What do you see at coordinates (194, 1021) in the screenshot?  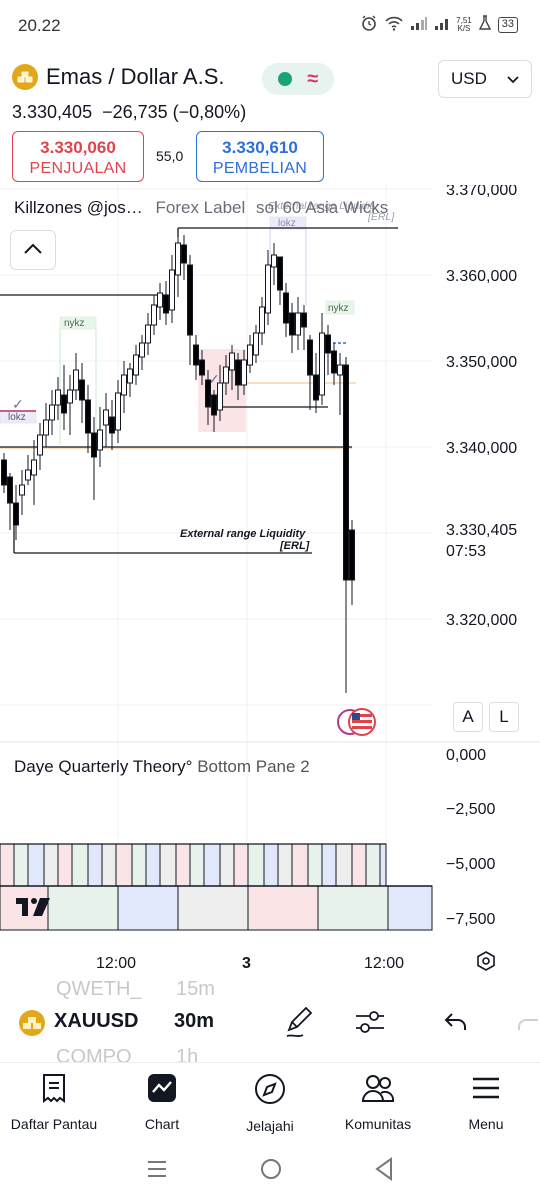 I see `timeframe-selector: 30m` at bounding box center [194, 1021].